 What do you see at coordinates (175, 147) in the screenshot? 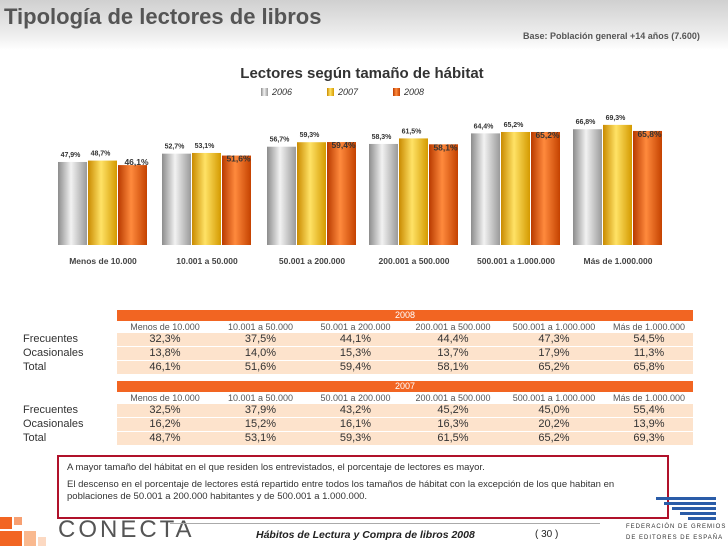
I see `data-label: 52,7%` at bounding box center [175, 147].